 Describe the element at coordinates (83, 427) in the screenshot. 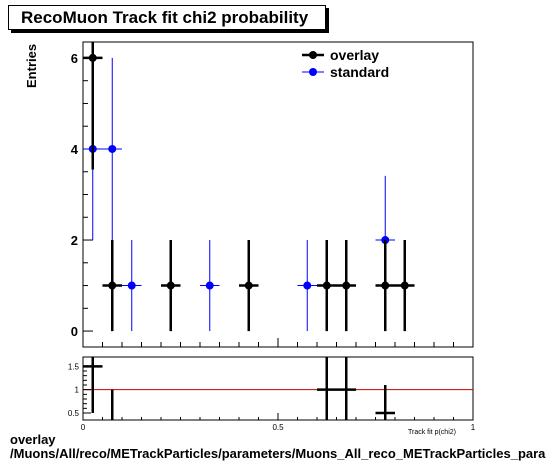

I see `ratio-x-tick-label: 0` at that location.